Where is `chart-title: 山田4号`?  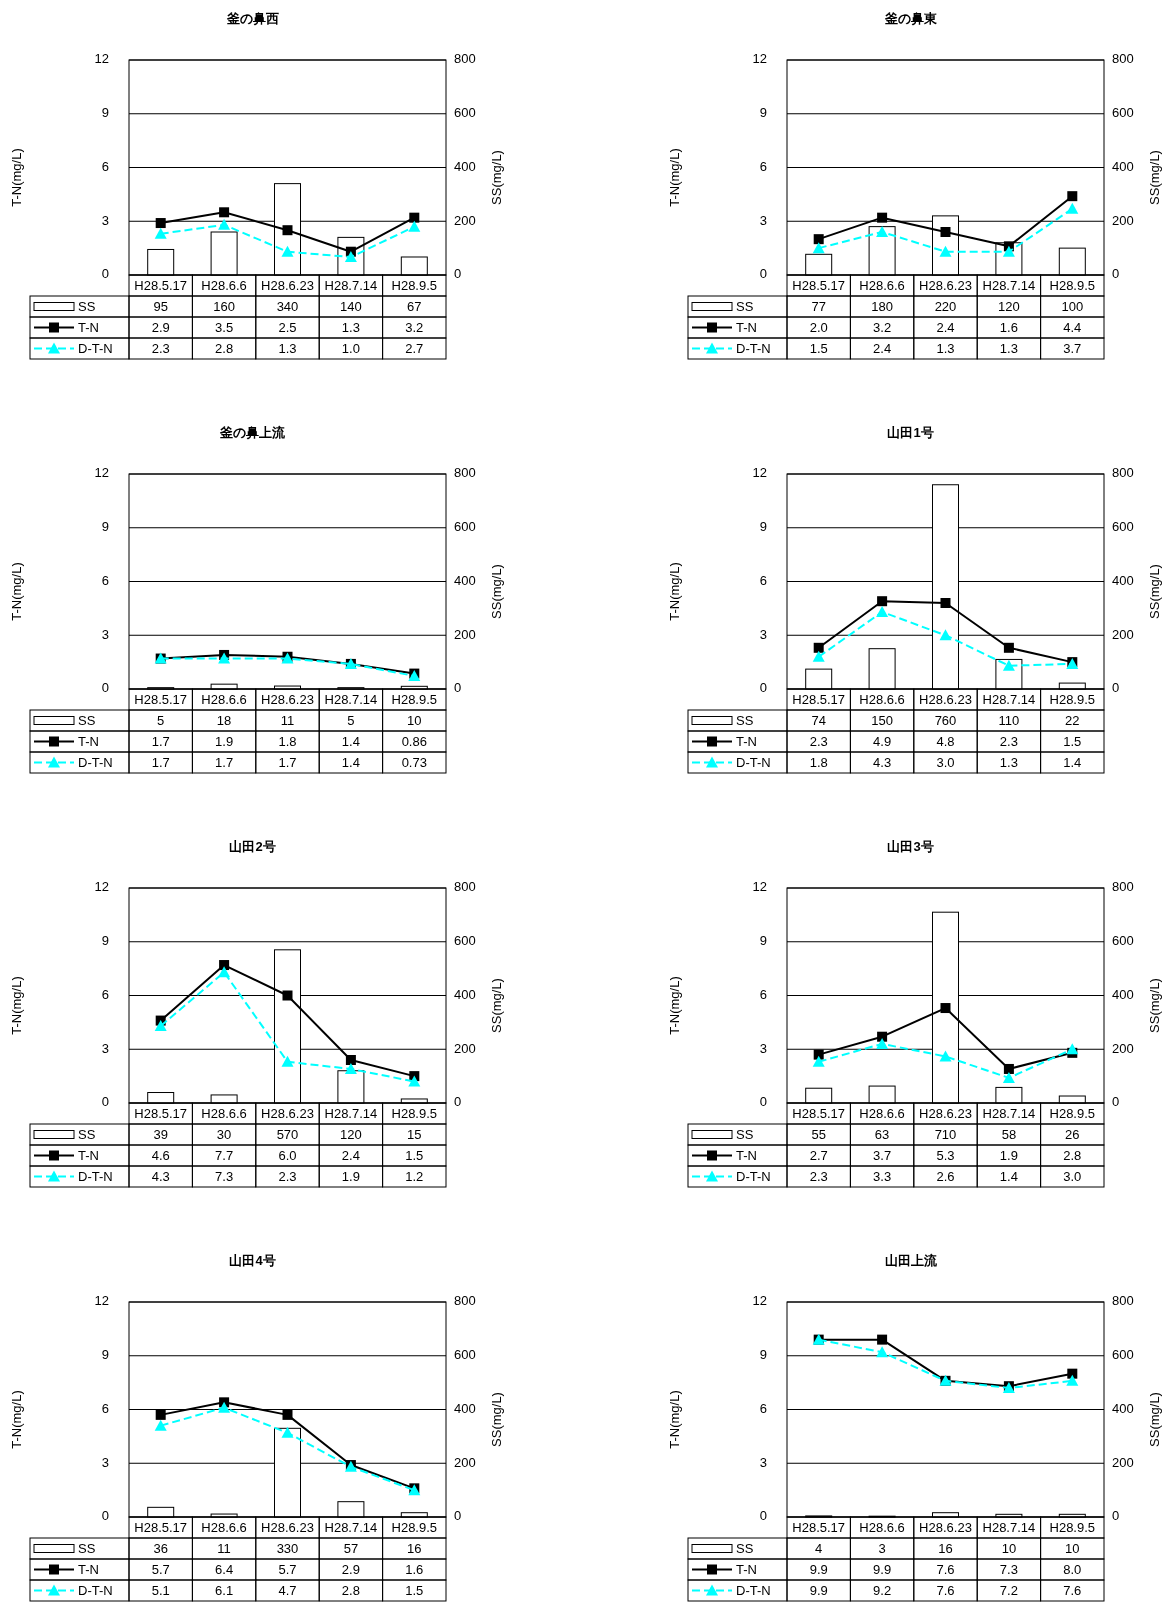 chart-title: 山田4号 is located at coordinates (252, 1261).